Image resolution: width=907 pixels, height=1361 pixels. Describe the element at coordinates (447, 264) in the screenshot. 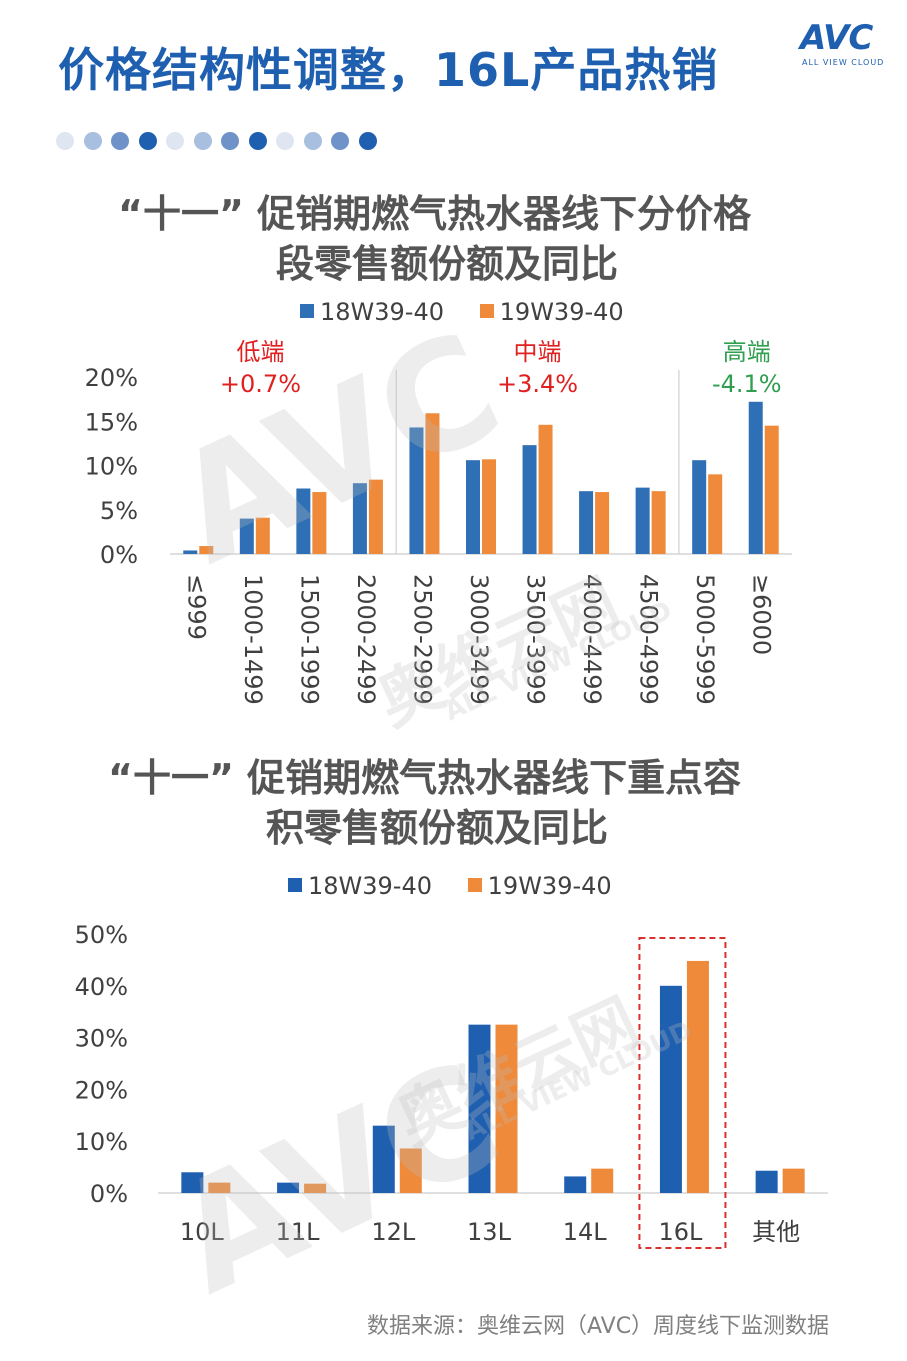

I see `chart1-title-line2: 段零售额份额及同比` at that location.